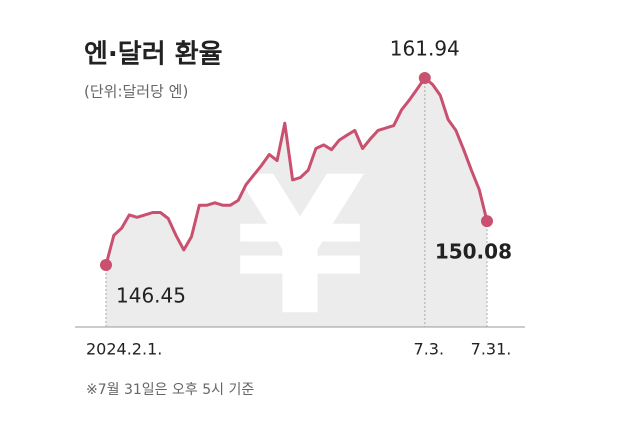  I want to click on value-label: 161.94, so click(425, 49).